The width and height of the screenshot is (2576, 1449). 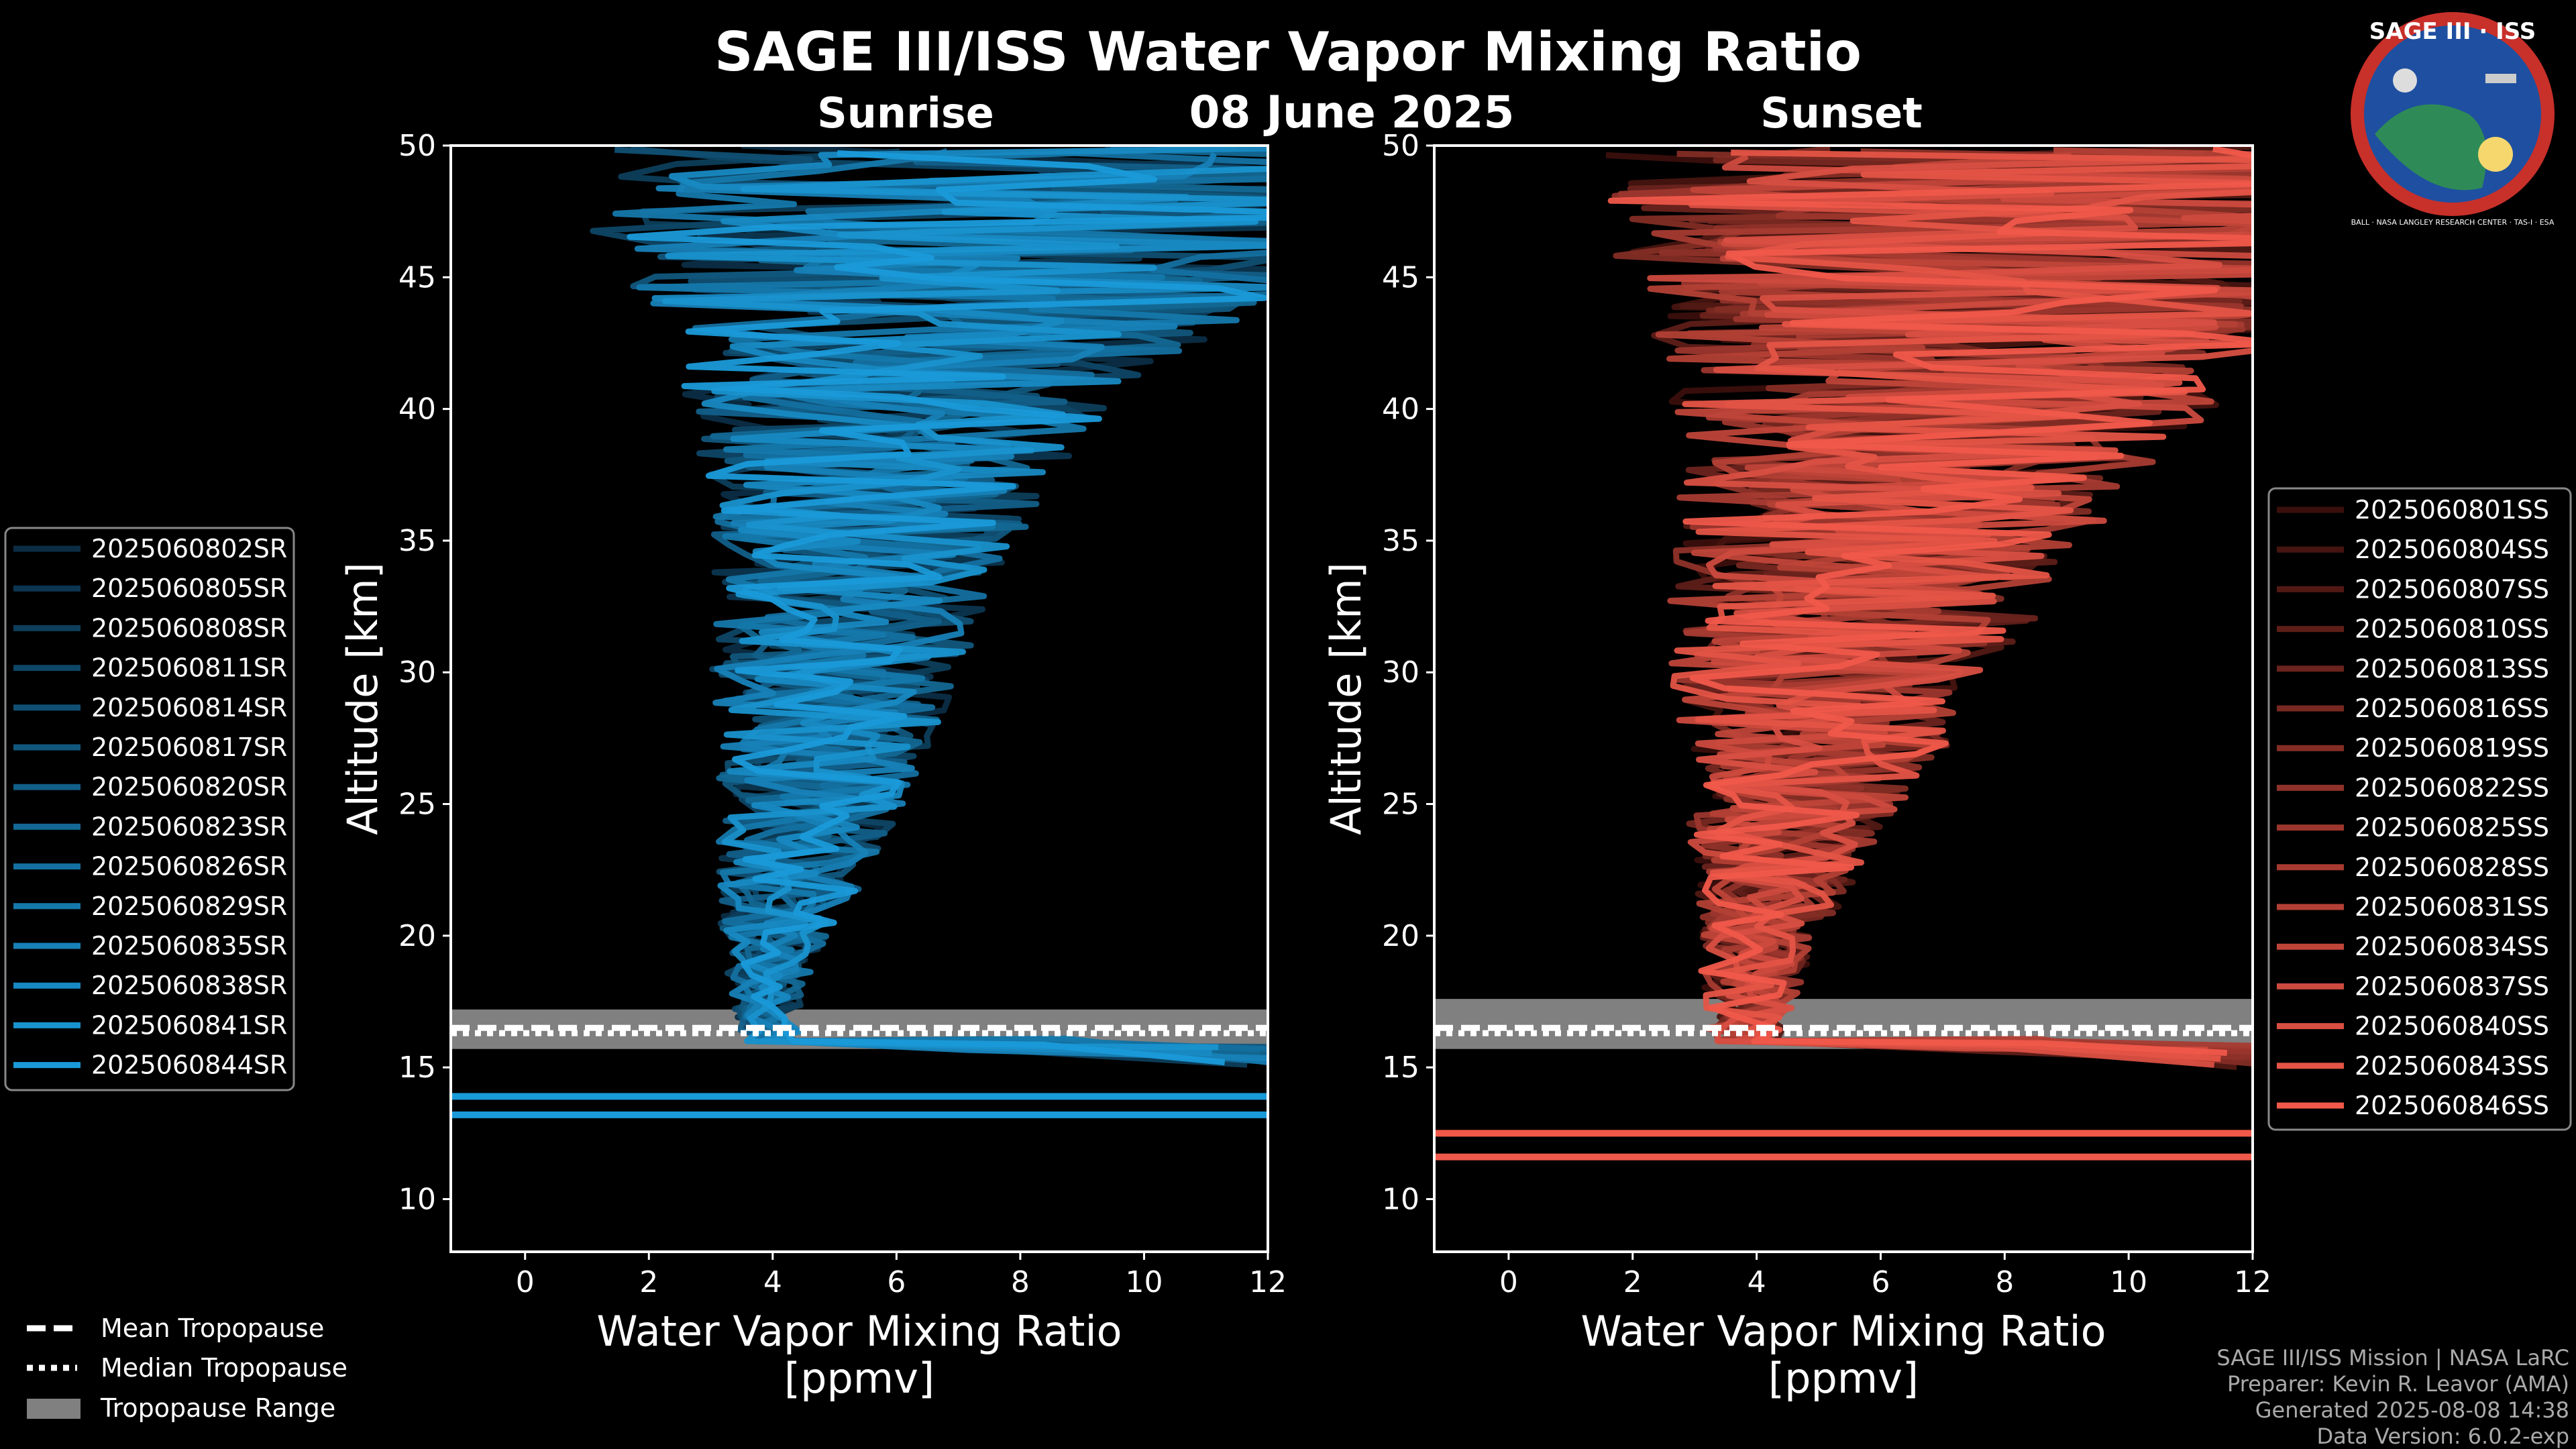 What do you see at coordinates (1400, 541) in the screenshot?
I see `sunset-ytick-label-35: 35` at bounding box center [1400, 541].